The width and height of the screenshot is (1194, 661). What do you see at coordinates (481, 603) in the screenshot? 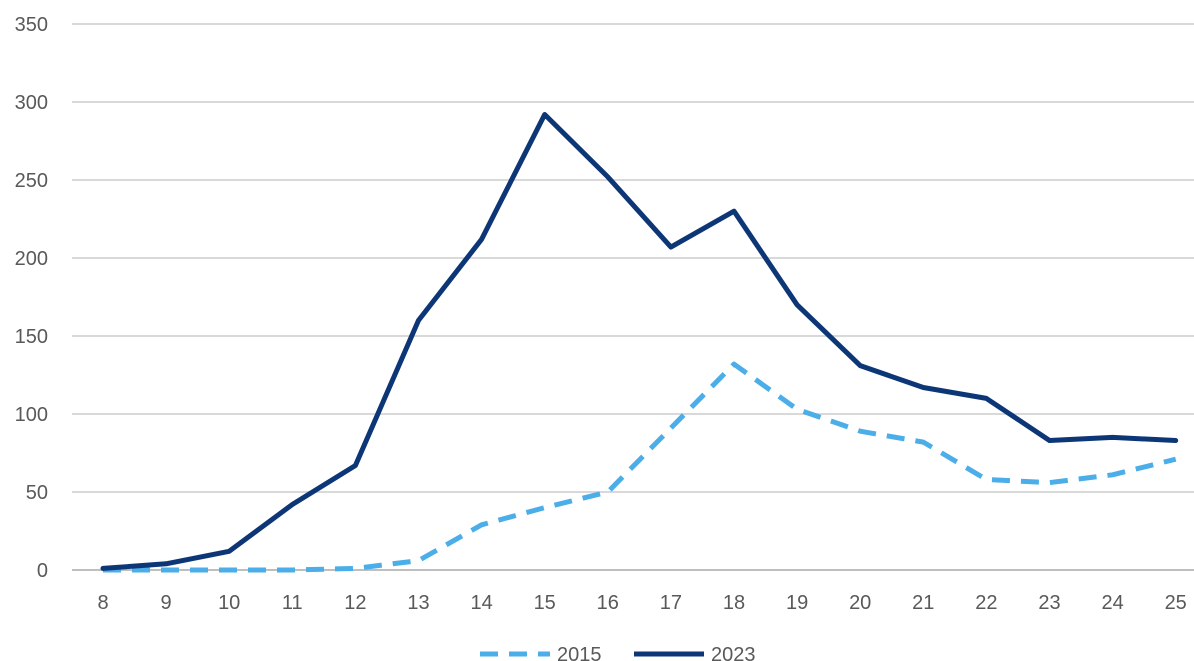
I see `x-tick-label: 14` at bounding box center [481, 603].